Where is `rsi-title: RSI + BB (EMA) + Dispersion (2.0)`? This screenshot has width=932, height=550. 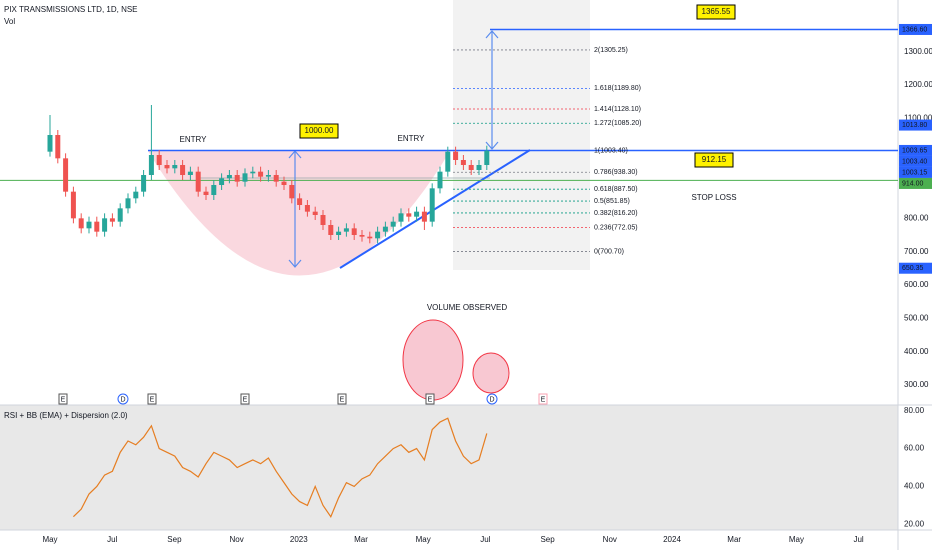
rsi-title: RSI + BB (EMA) + Dispersion (2.0) is located at coordinates (66, 415).